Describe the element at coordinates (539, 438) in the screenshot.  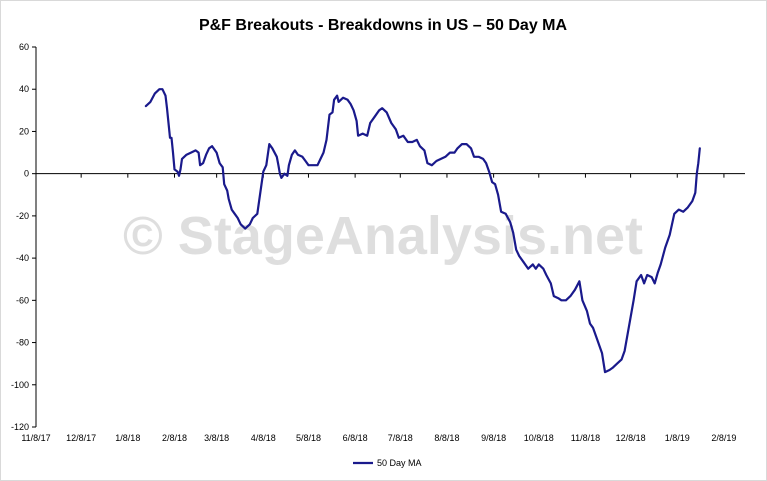
I see `x-tick-label: 10/8/18` at that location.